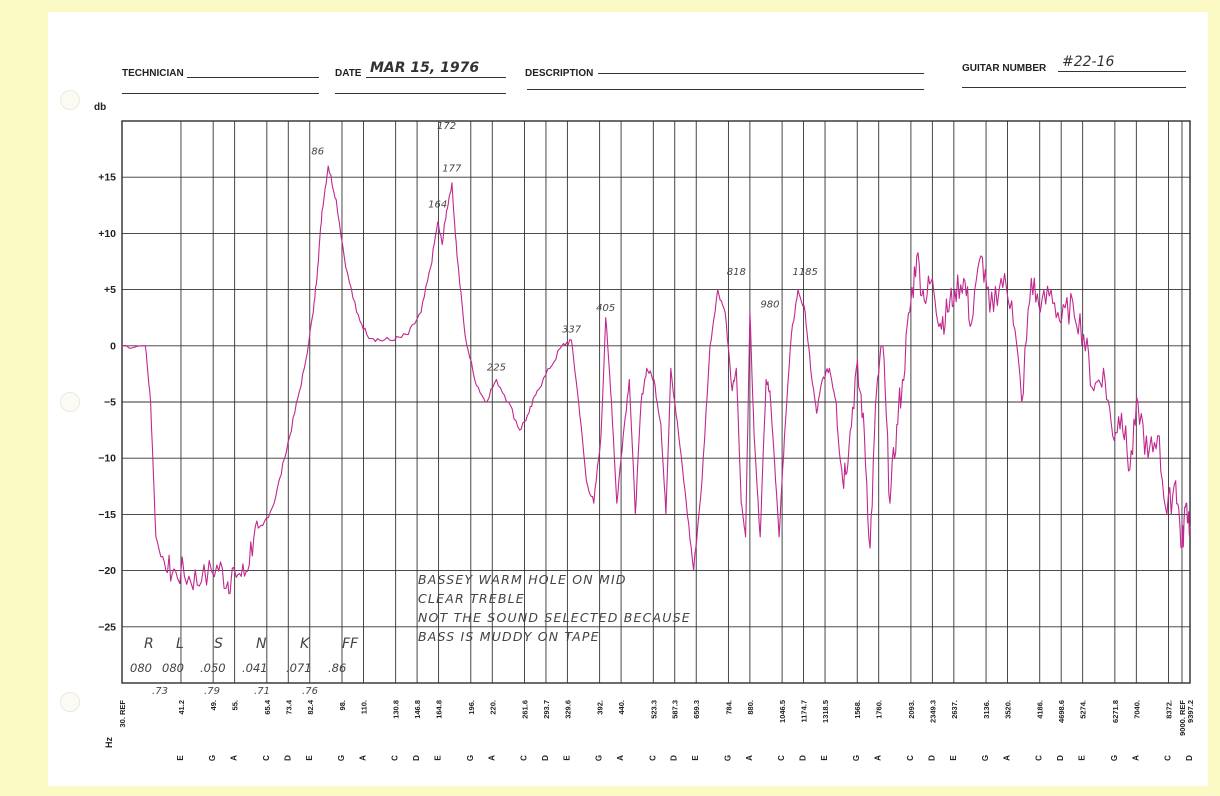 The width and height of the screenshot is (1220, 796). Describe the element at coordinates (932, 711) in the screenshot. I see `x-tick-label: 2349.3` at that location.